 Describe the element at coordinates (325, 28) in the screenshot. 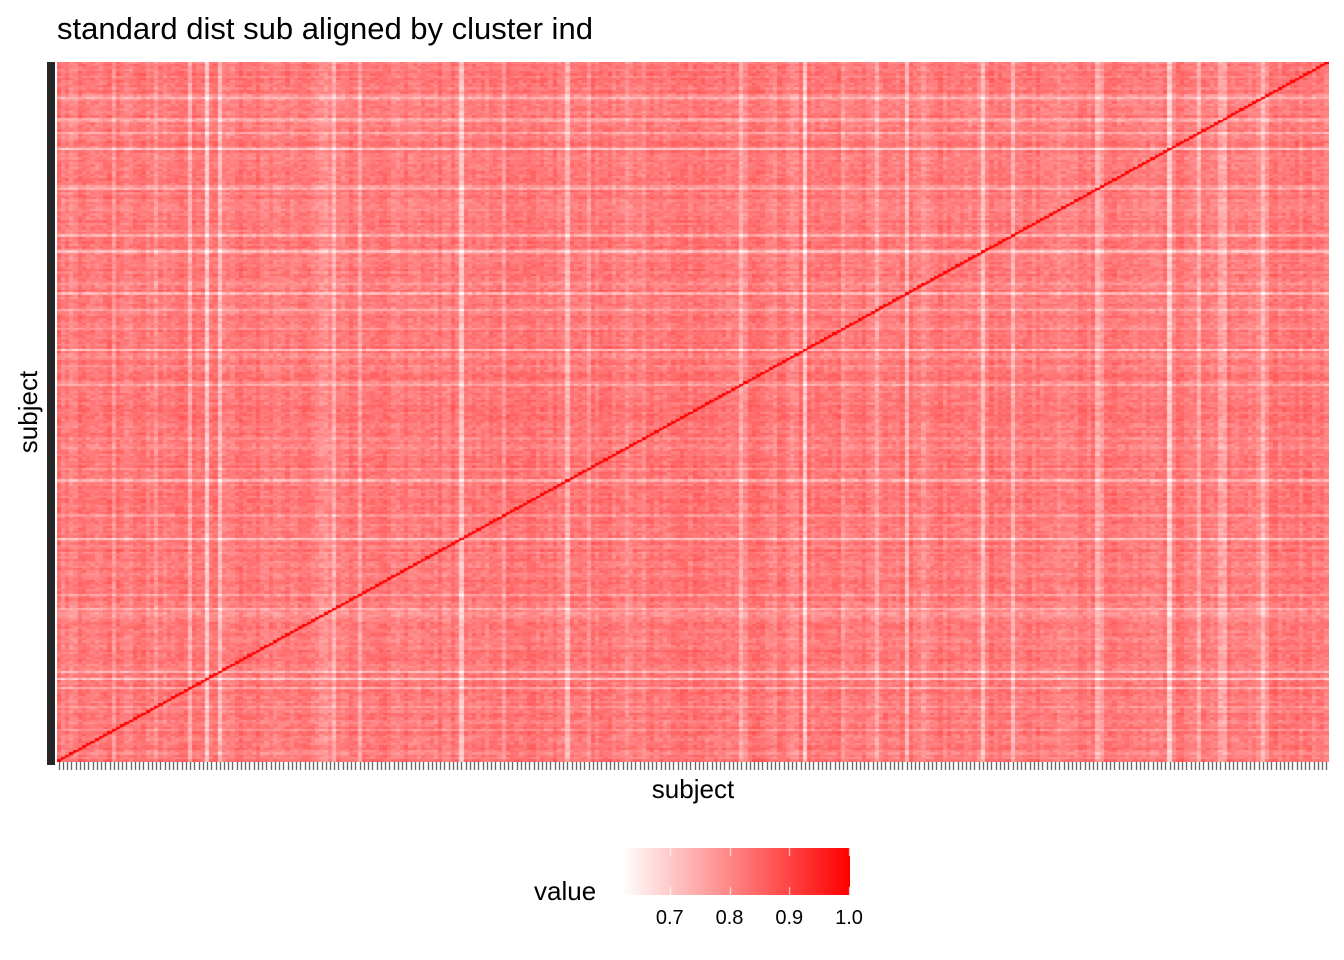

I see `chart-title: standard dist sub aligned by cluster ind` at that location.